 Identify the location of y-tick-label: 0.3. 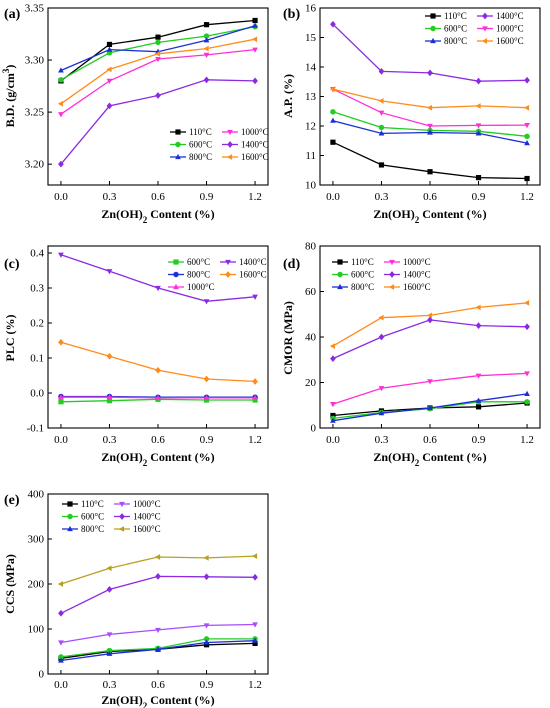
(37, 289).